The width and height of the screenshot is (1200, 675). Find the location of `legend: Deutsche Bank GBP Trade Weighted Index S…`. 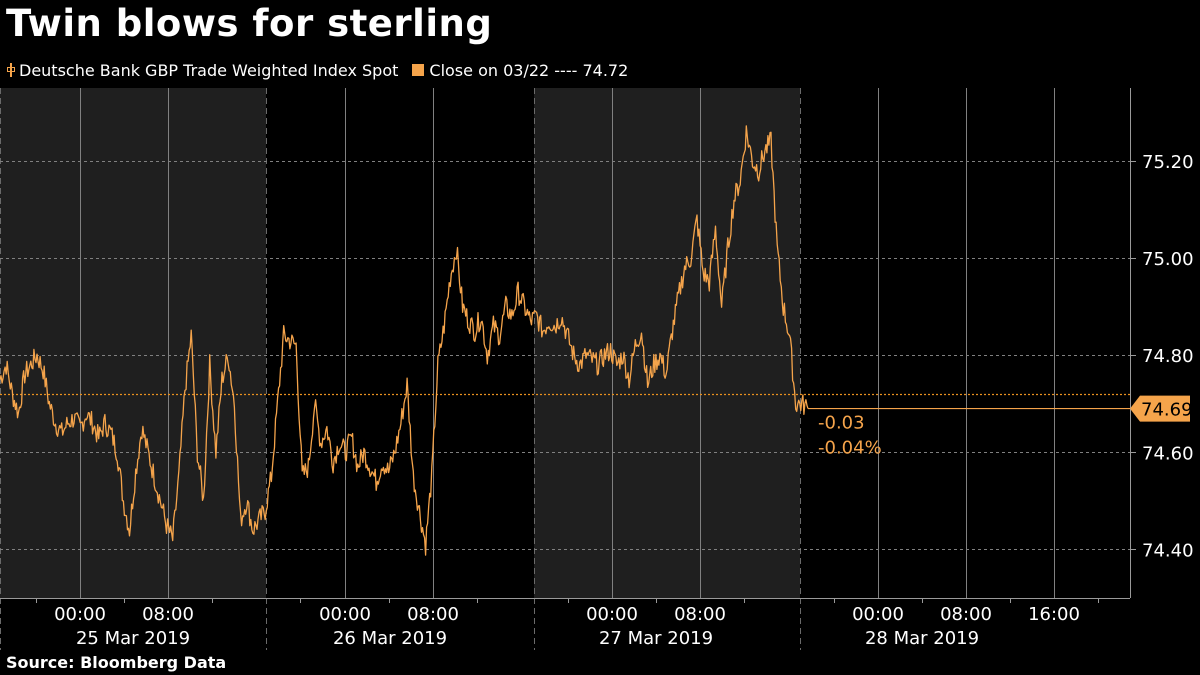

legend: Deutsche Bank GBP Trade Weighted Index S… is located at coordinates (324, 70).